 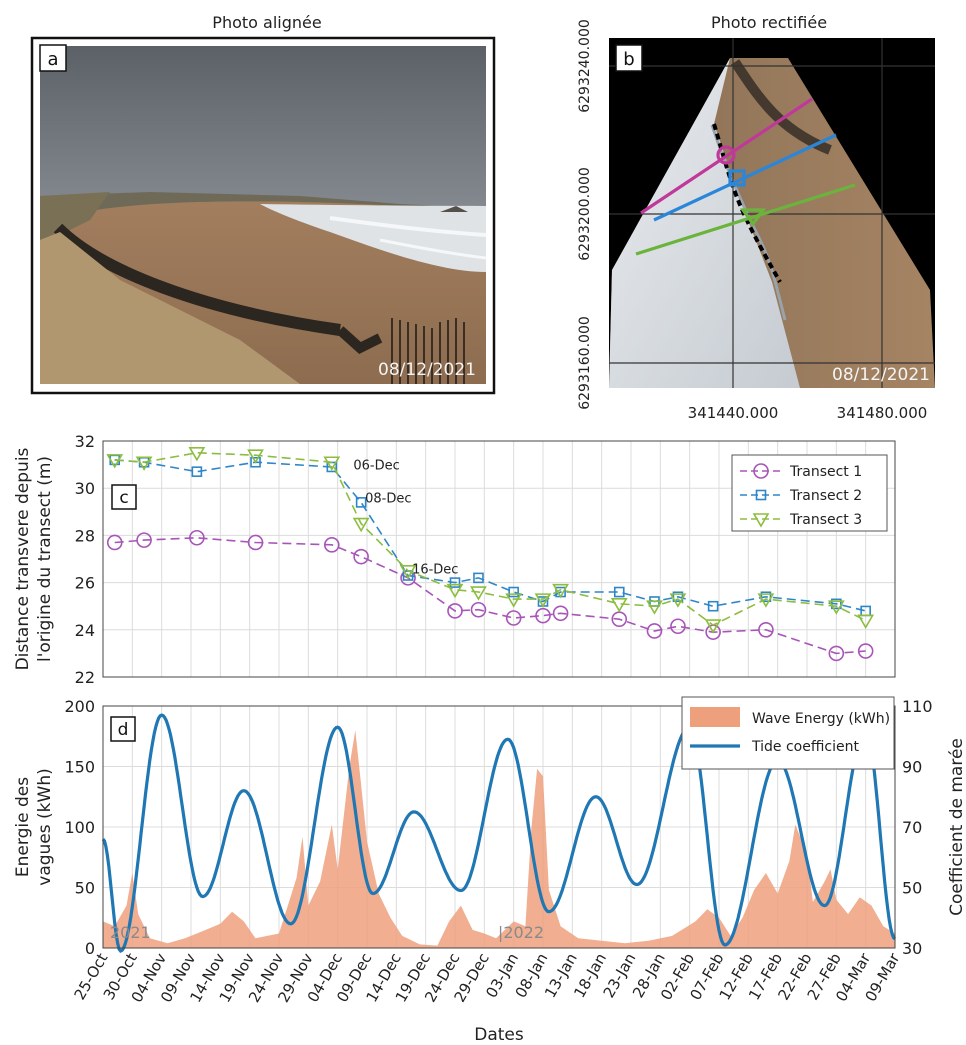 I want to click on panel-c-series-1-line, so click(x=490, y=595).